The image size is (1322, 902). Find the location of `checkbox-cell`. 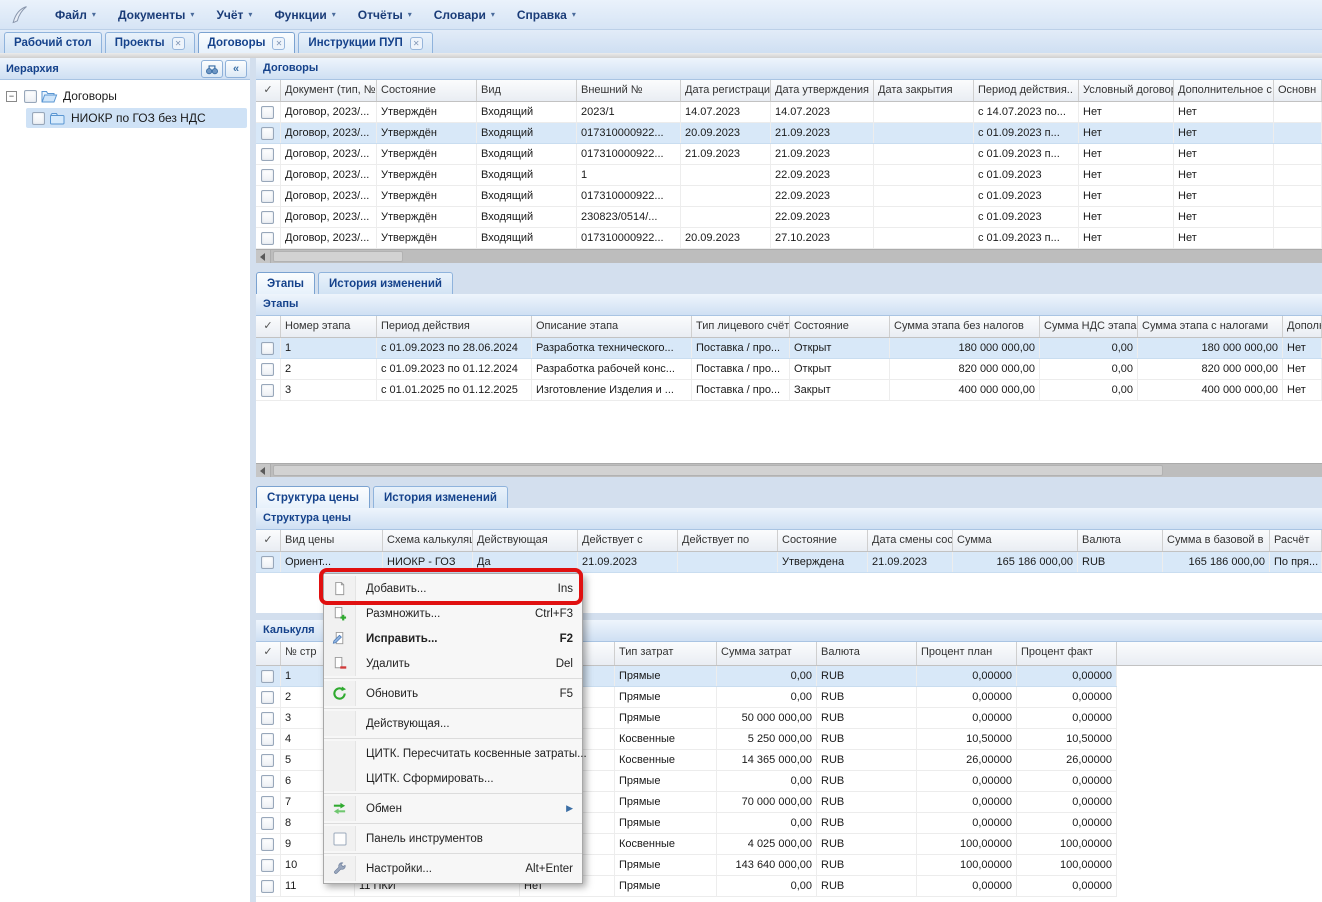

checkbox-cell is located at coordinates (268, 760).